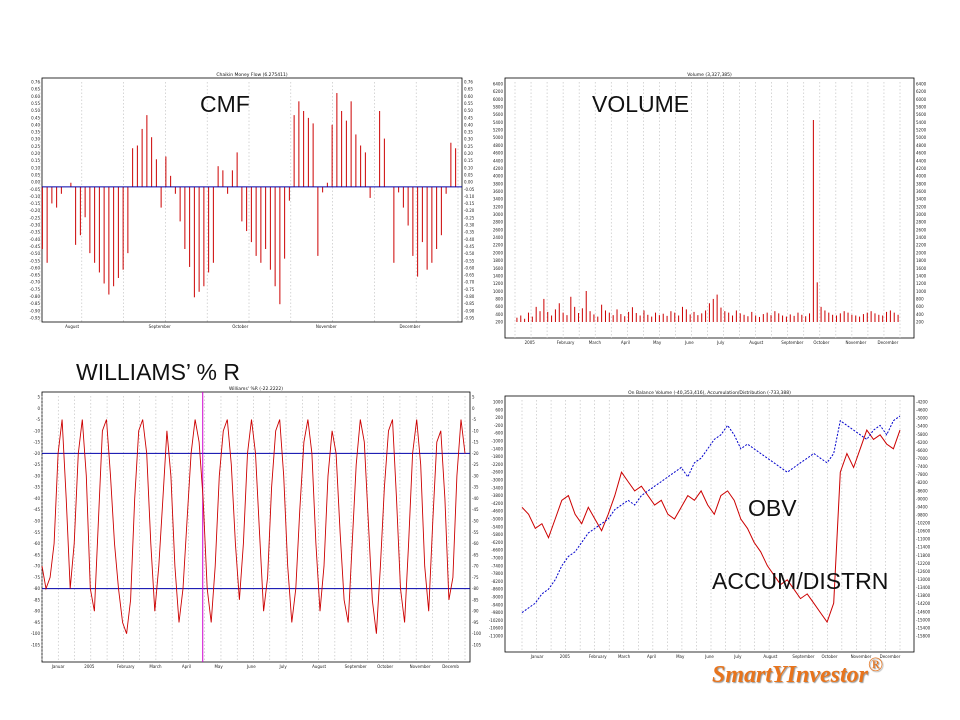 The height and width of the screenshot is (720, 960). What do you see at coordinates (468, 160) in the screenshot?
I see `cmf-ytick-right: 0.15` at bounding box center [468, 160].